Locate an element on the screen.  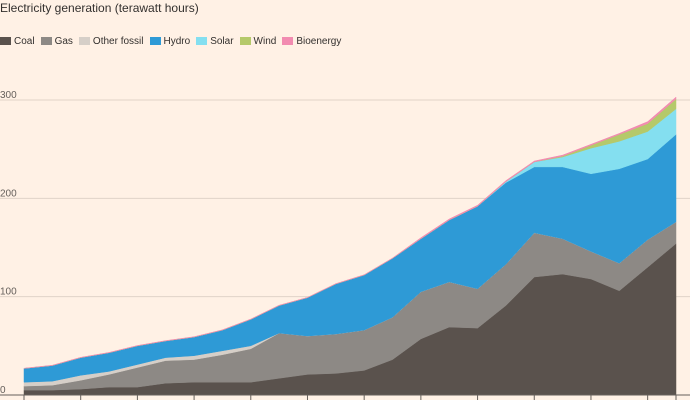
legend-item-solar: Solar is located at coordinates (215, 41).